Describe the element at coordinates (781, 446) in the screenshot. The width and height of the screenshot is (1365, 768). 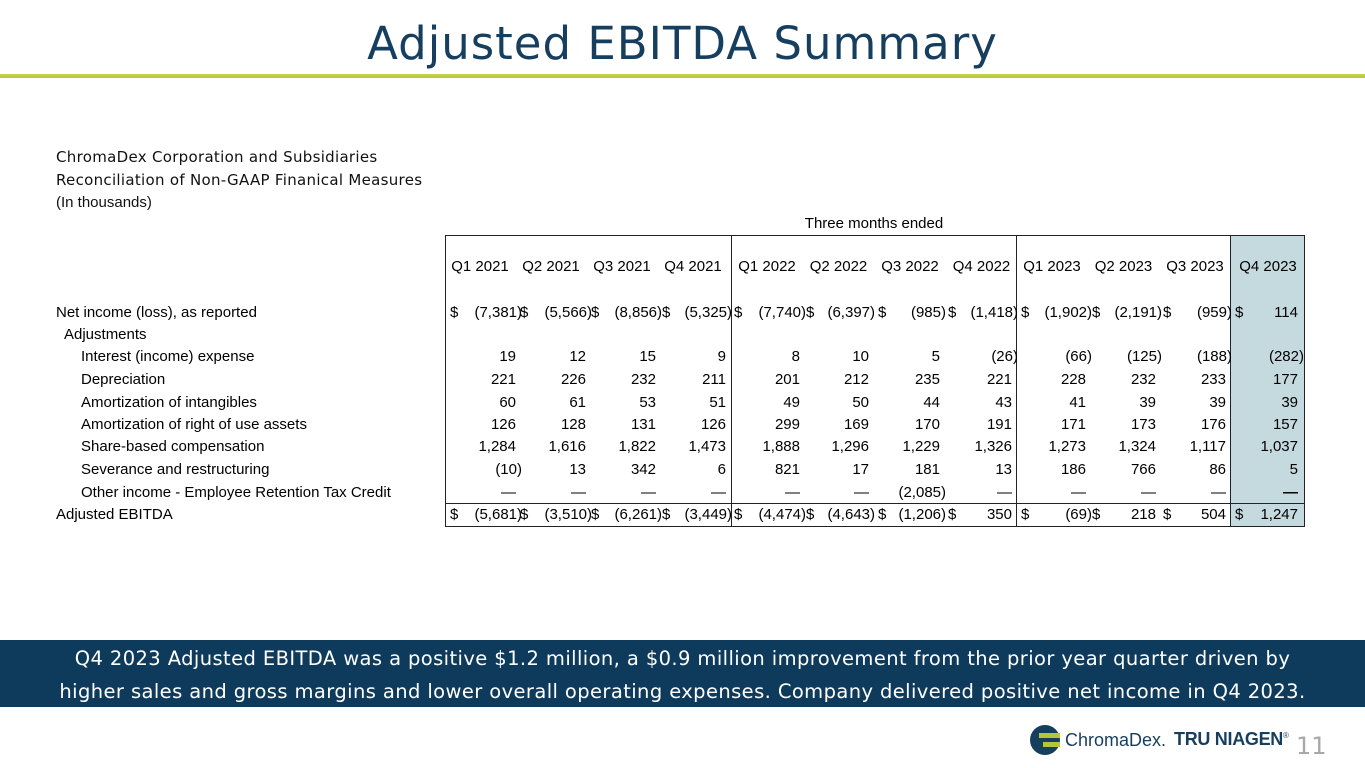
I see `table-cell: 1,888` at that location.